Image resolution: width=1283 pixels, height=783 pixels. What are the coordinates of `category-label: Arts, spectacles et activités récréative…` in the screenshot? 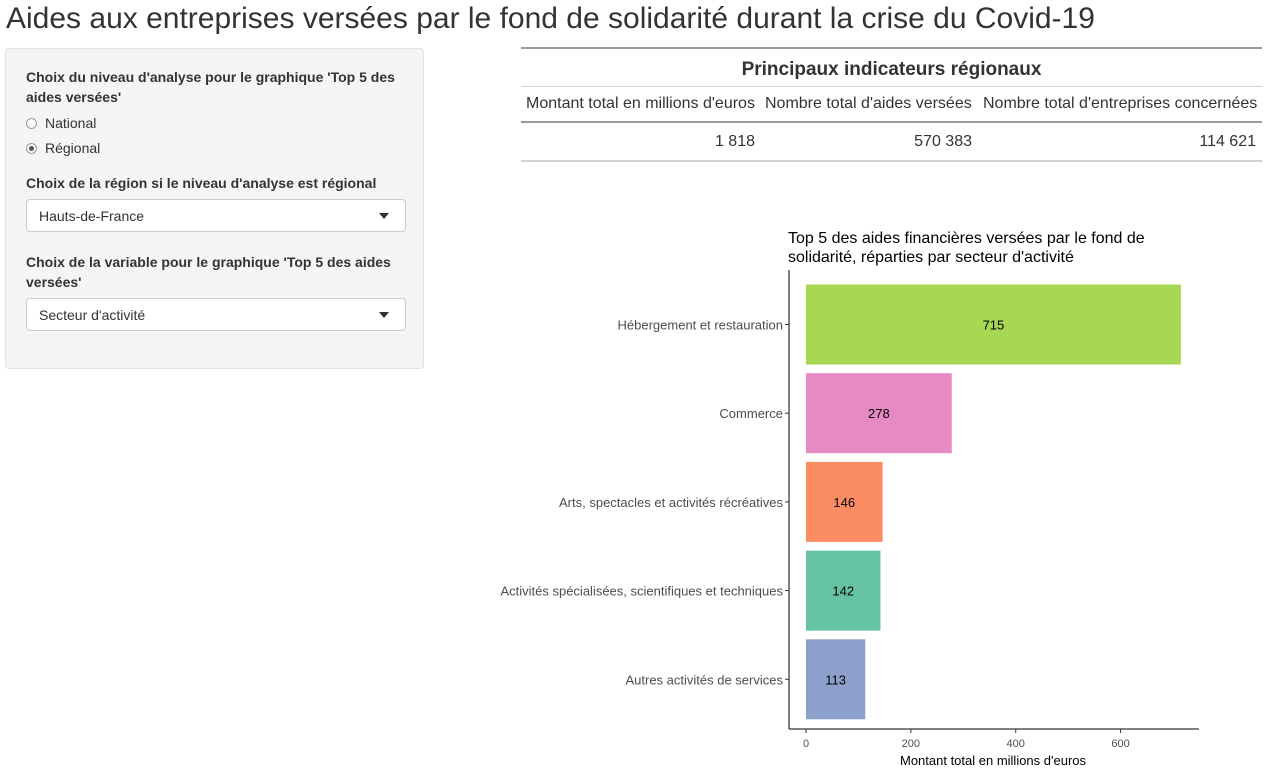 It's located at (671, 502).